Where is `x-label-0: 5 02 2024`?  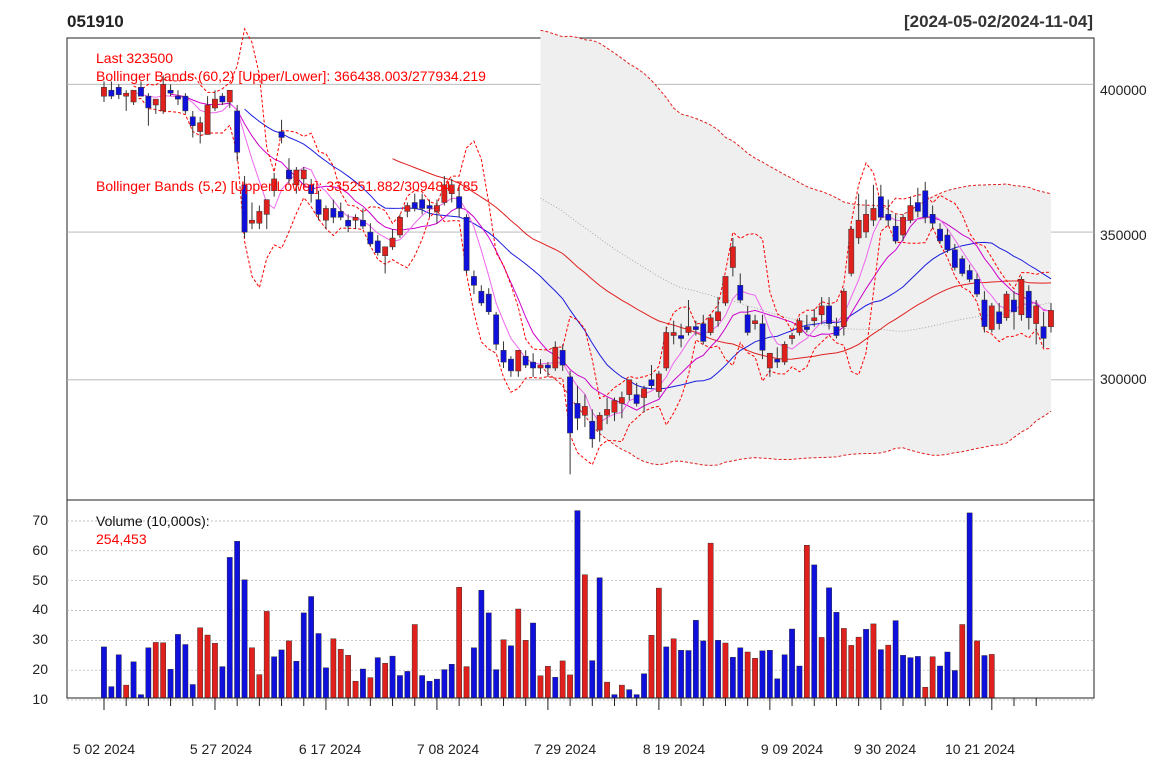 x-label-0: 5 02 2024 is located at coordinates (104, 749).